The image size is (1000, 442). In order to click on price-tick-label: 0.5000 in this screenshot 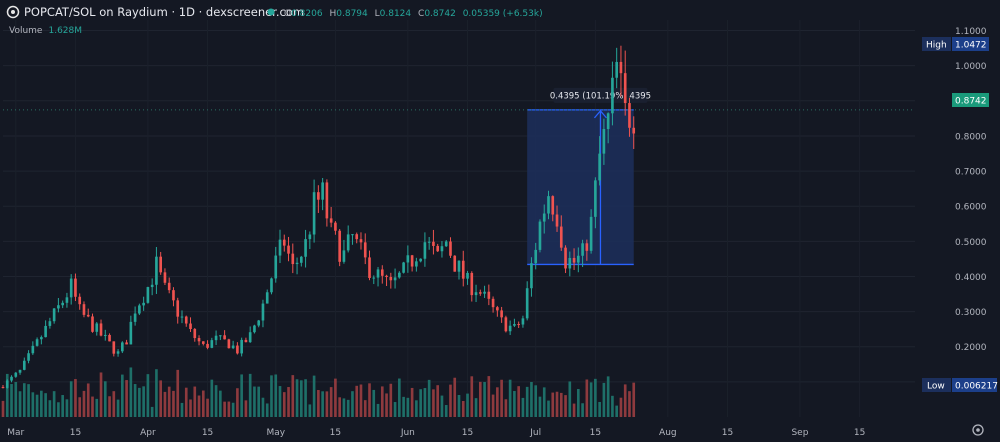, I will do `click(971, 243)`.